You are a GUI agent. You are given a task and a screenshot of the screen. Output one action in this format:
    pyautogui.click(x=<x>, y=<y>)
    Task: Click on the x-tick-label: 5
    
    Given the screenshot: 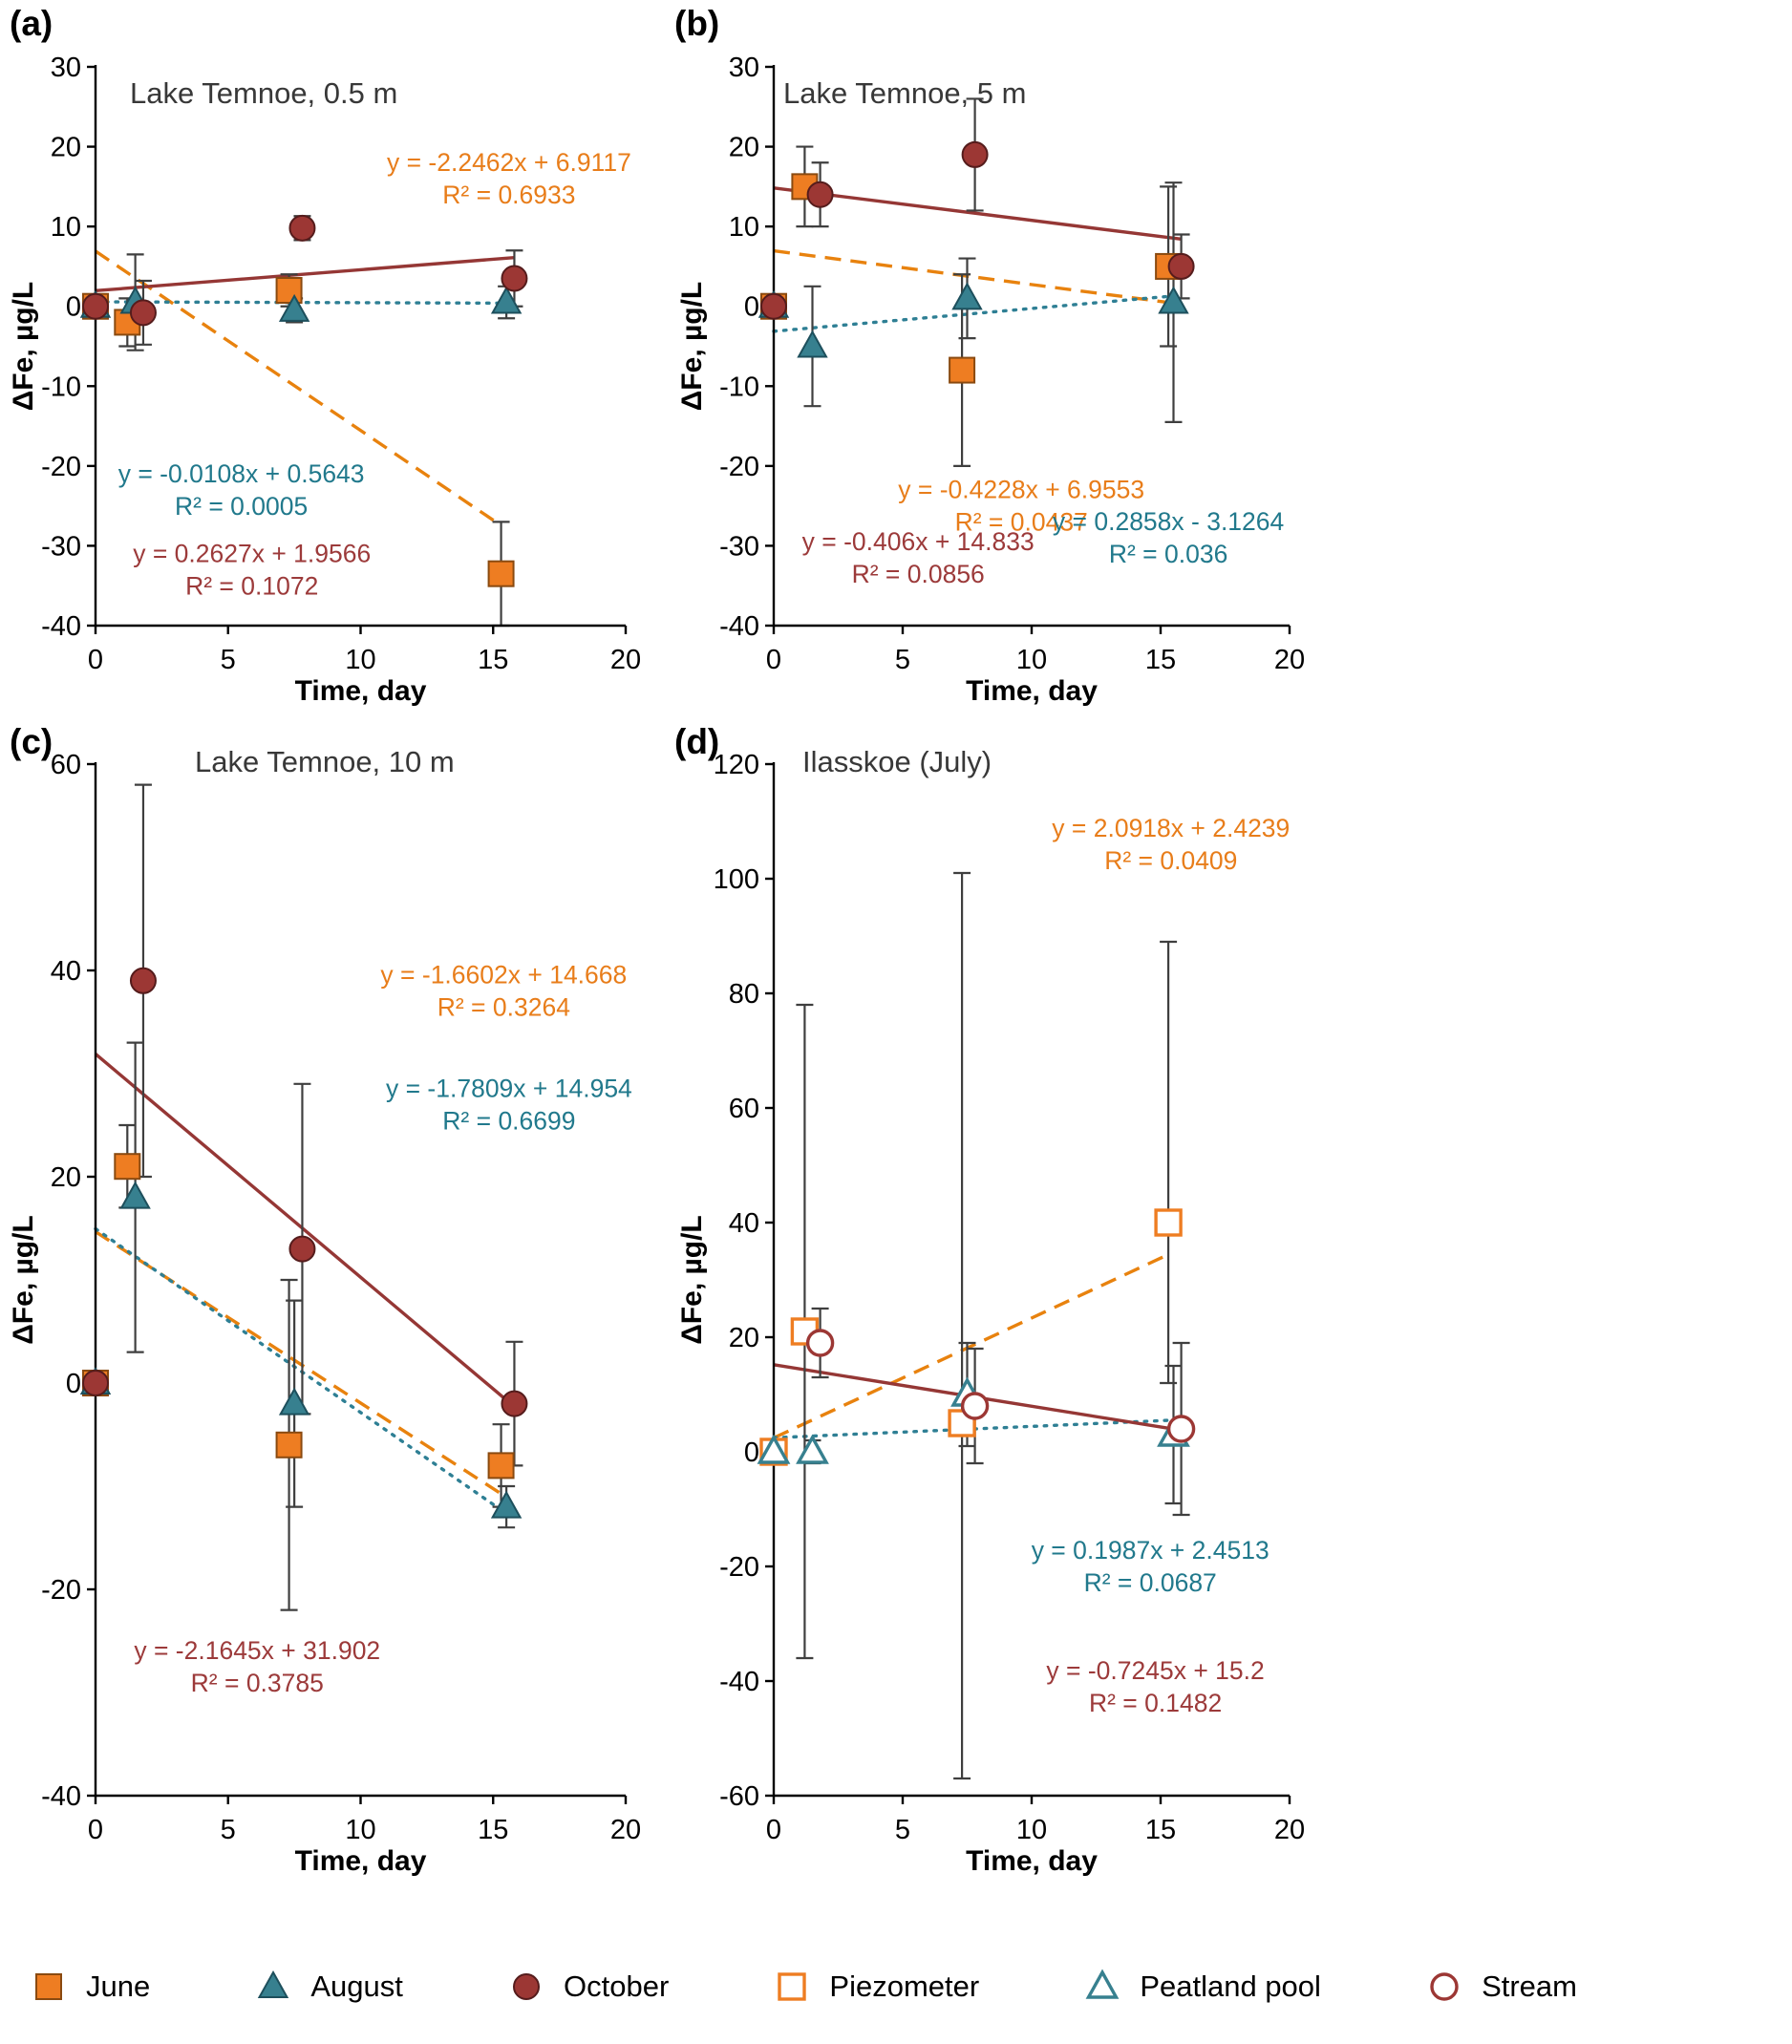 What is the action you would take?
    pyautogui.click(x=228, y=1830)
    